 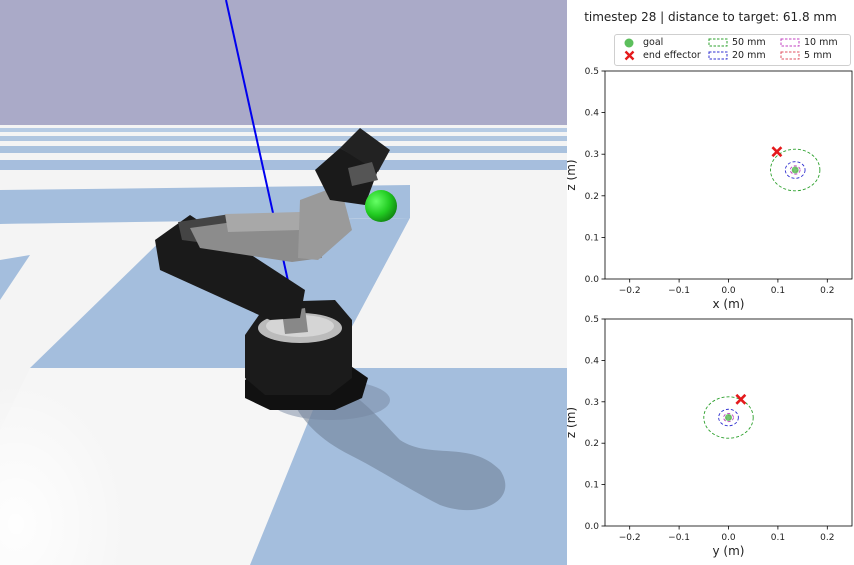 I want to click on x-tick-label-1-4: 0.2, so click(x=827, y=538).